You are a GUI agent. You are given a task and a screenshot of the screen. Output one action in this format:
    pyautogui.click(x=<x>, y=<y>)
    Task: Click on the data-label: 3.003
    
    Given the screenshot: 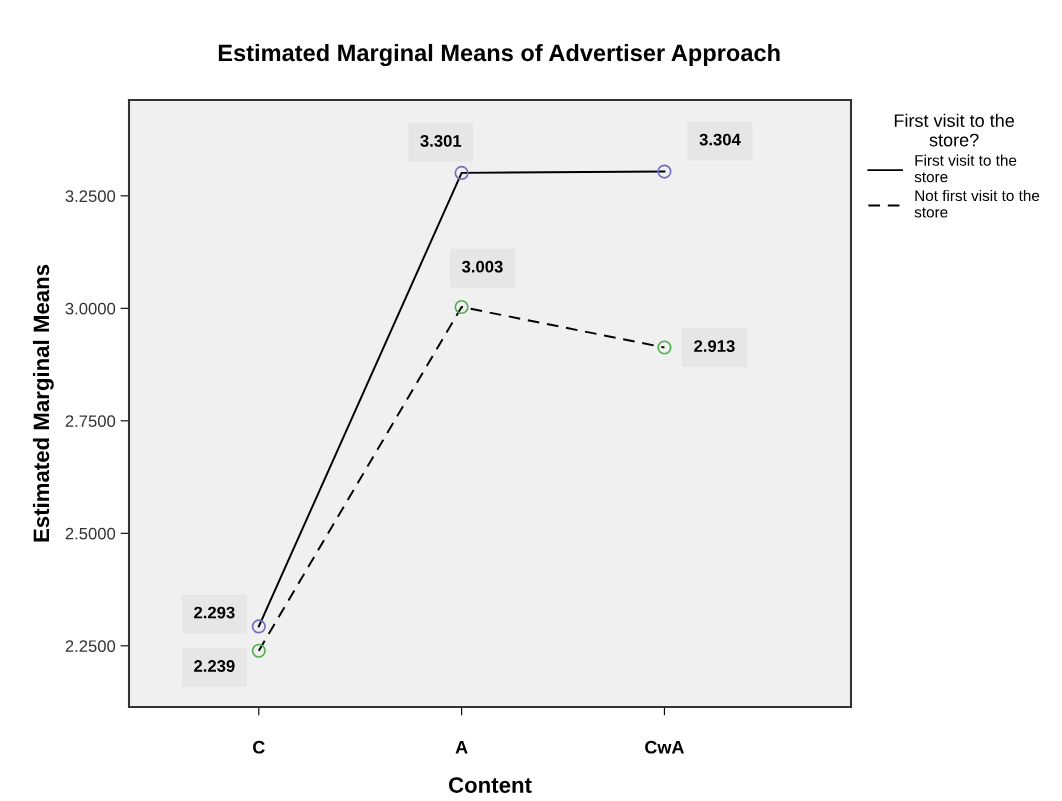 What is the action you would take?
    pyautogui.click(x=482, y=266)
    